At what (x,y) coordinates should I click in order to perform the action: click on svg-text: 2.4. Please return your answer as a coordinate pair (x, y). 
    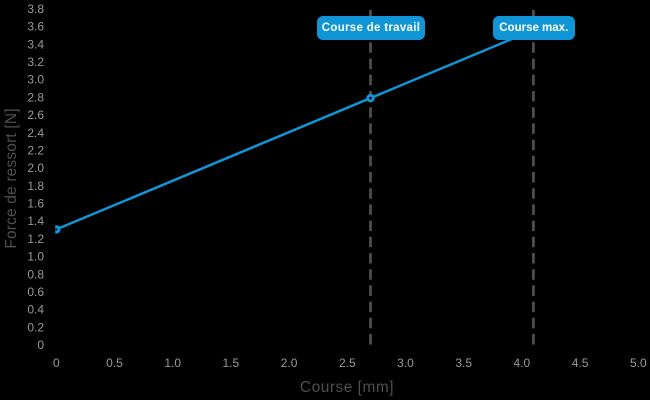
    Looking at the image, I should click on (35, 133).